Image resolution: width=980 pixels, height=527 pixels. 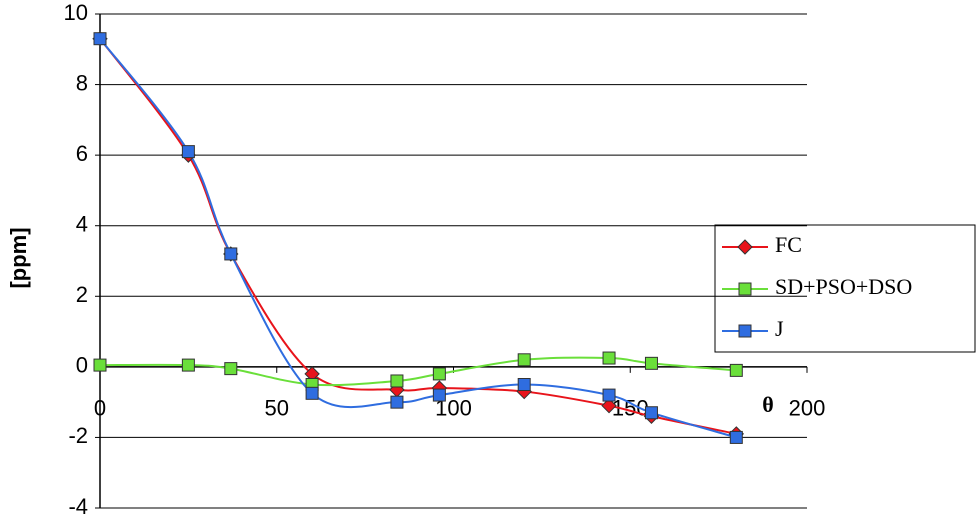 What do you see at coordinates (82, 82) in the screenshot?
I see `y-tick-label: 8` at bounding box center [82, 82].